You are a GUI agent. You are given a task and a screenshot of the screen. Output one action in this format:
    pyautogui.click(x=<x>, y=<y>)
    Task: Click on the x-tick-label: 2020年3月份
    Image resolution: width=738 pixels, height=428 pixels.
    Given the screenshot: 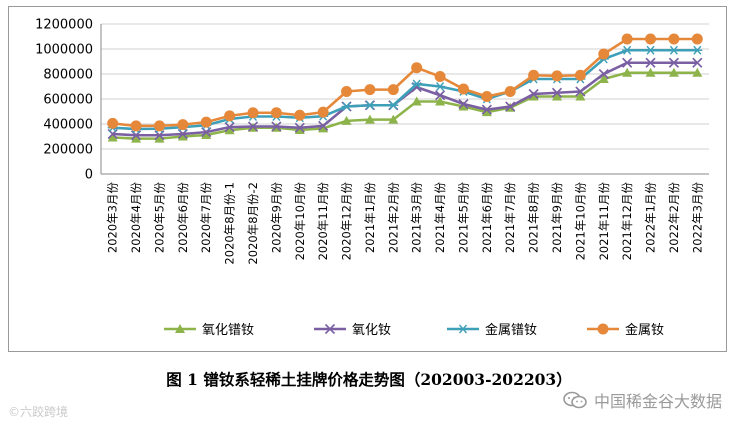 What is the action you would take?
    pyautogui.click(x=113, y=218)
    